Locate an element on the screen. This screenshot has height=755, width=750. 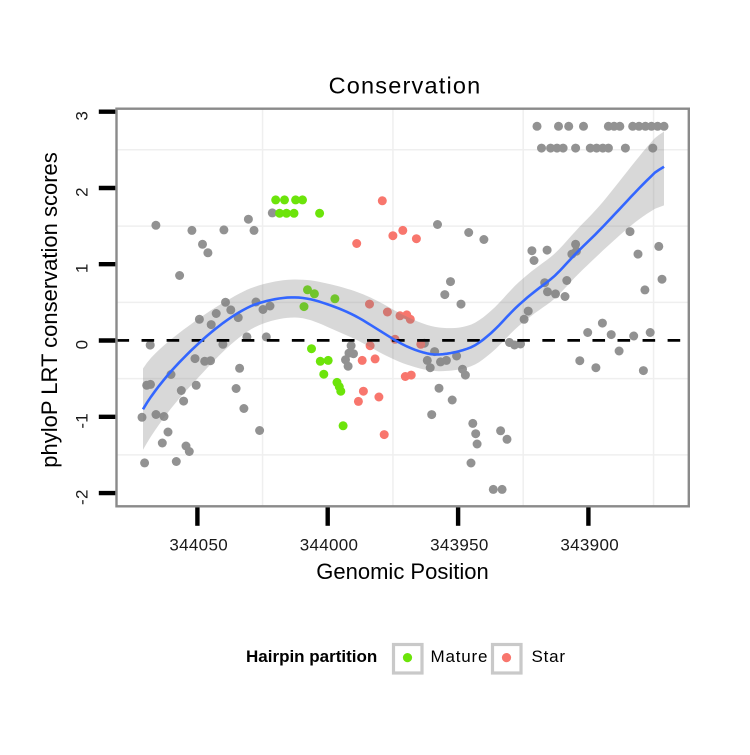
svg-text: -2 is located at coordinates (82, 497).